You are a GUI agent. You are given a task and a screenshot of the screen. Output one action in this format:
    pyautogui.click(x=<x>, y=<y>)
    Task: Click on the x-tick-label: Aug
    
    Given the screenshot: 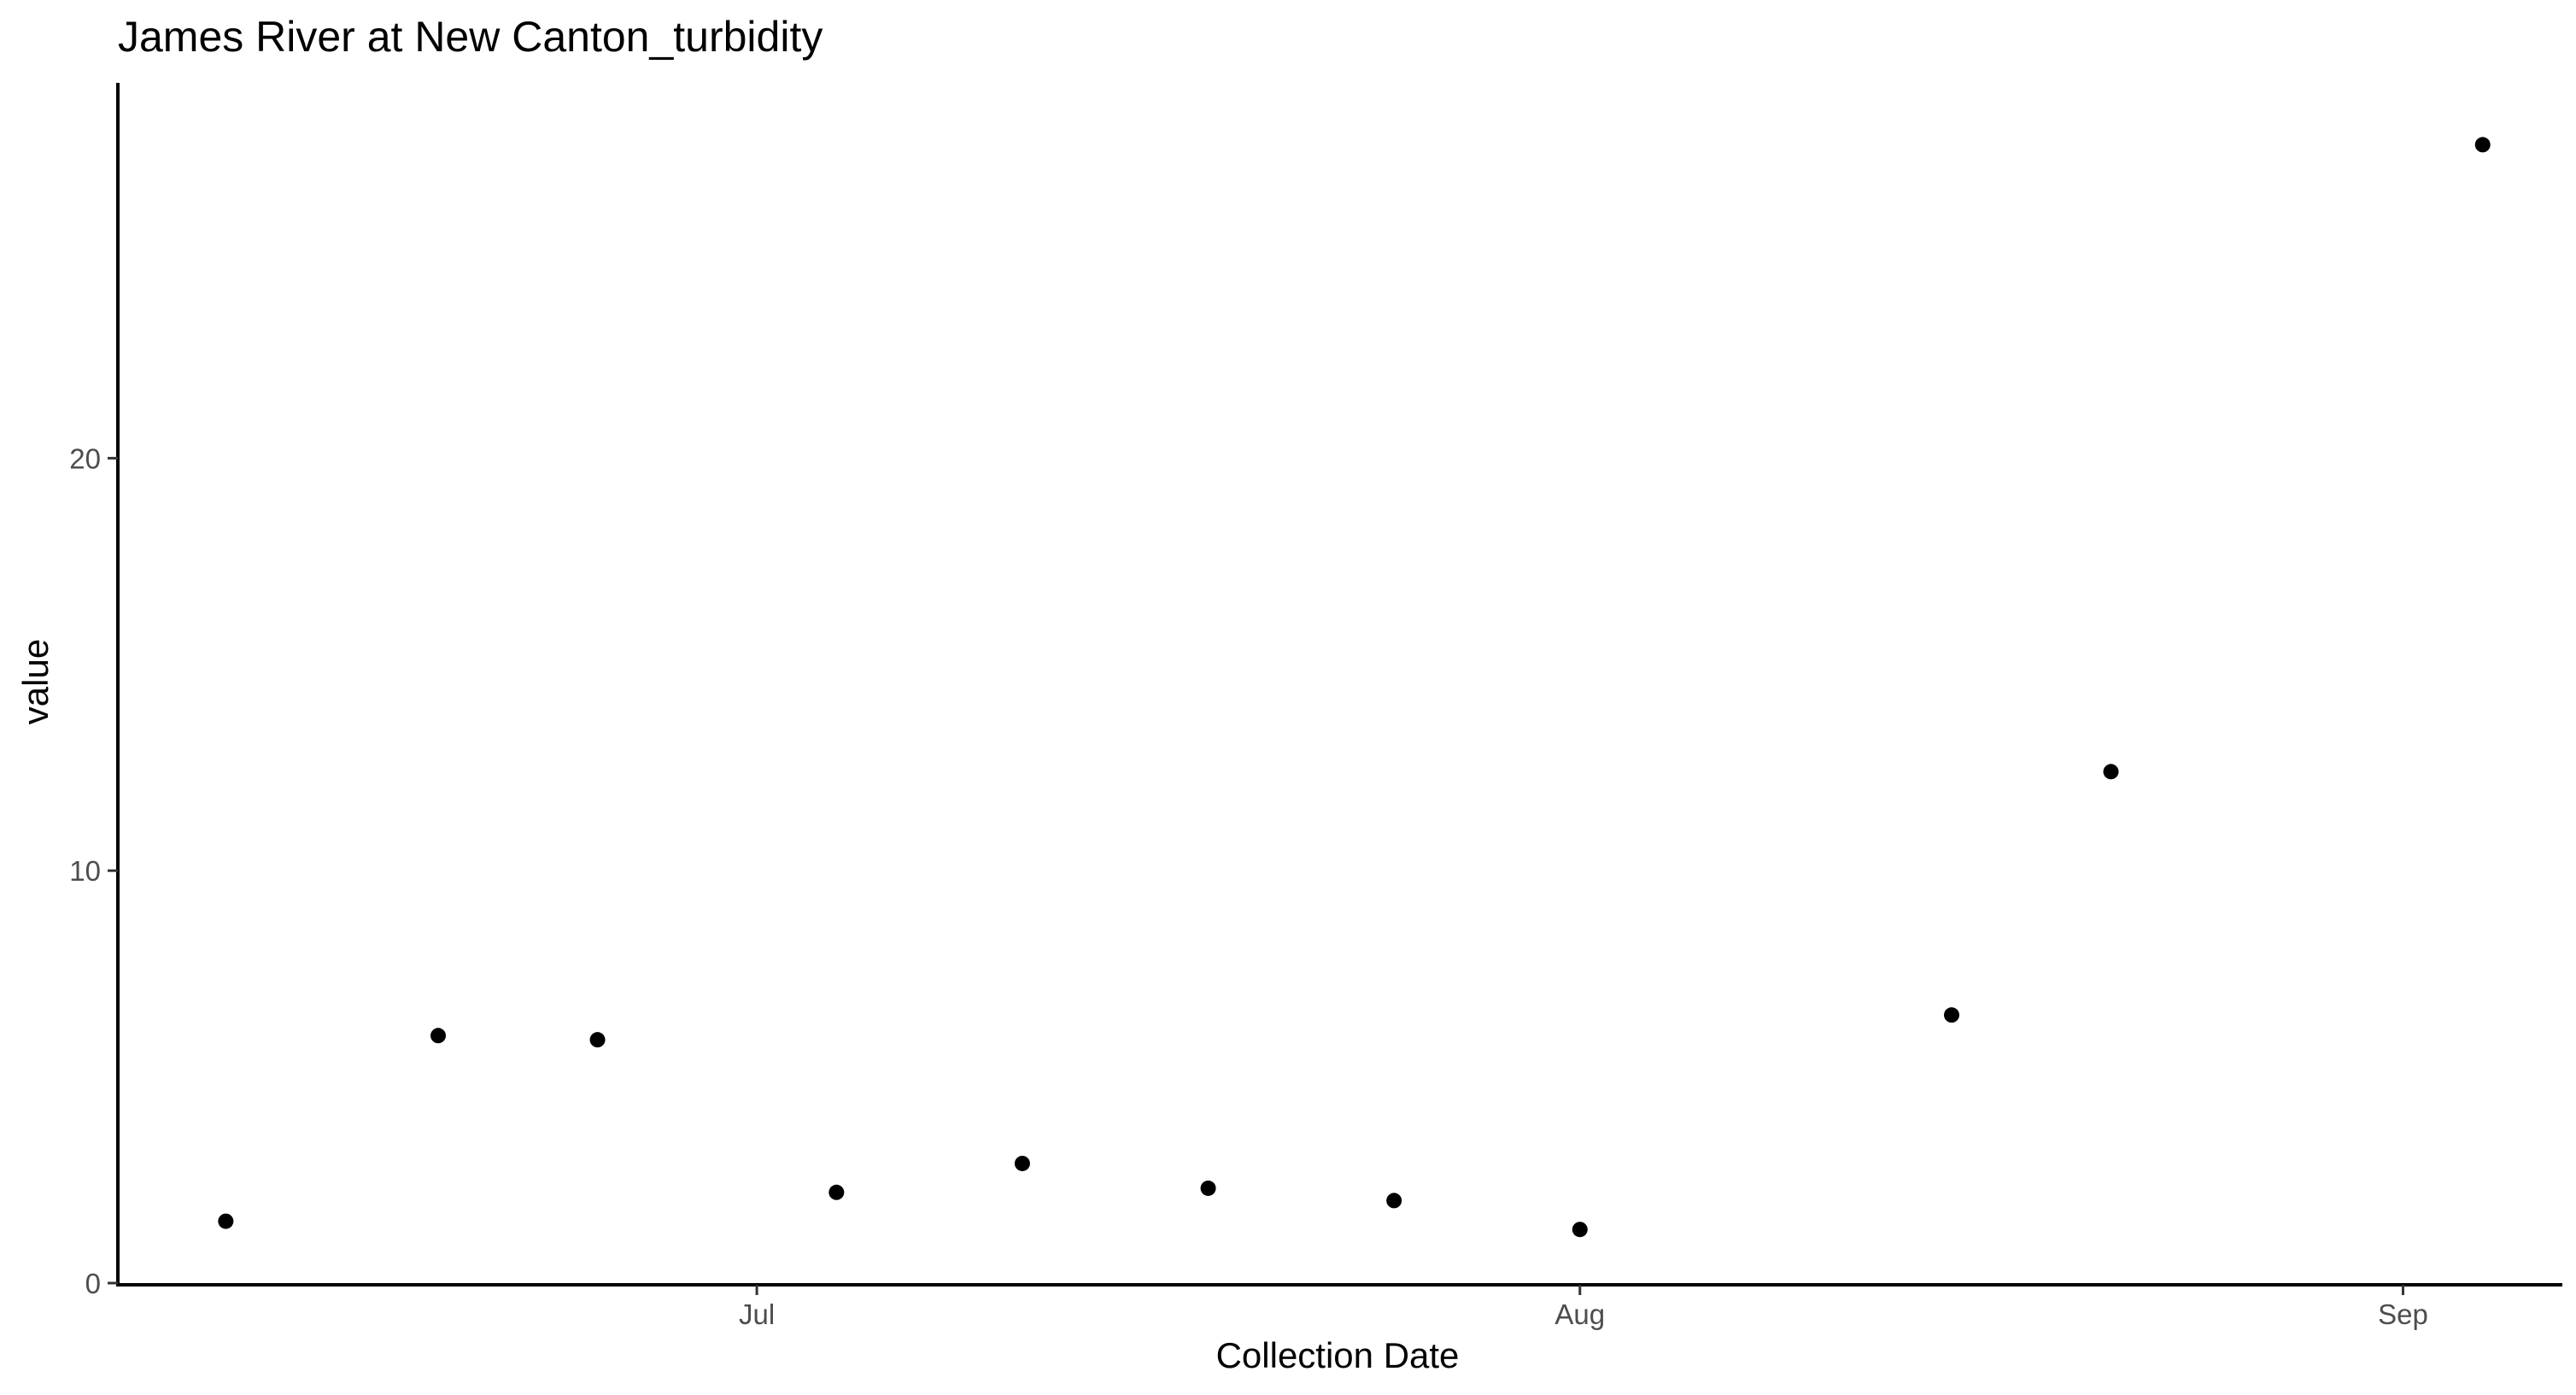 What is the action you would take?
    pyautogui.click(x=1579, y=1314)
    